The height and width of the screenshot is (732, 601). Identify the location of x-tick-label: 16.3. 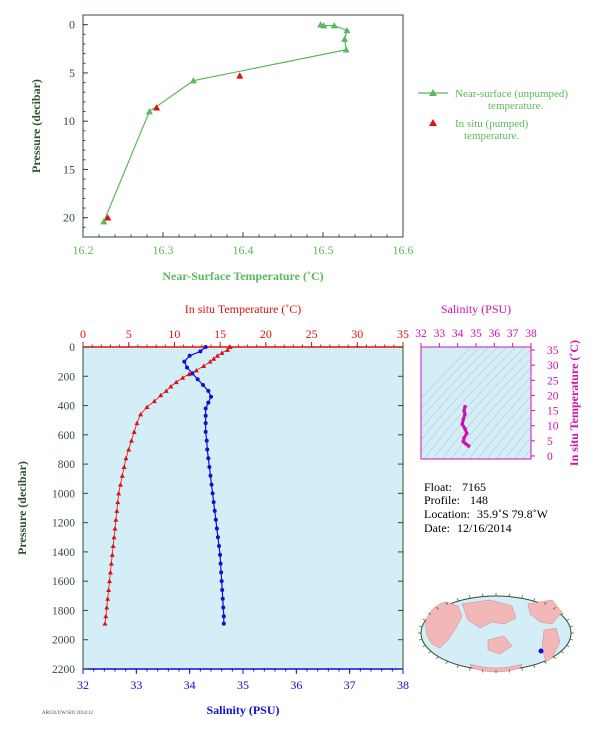
(163, 250).